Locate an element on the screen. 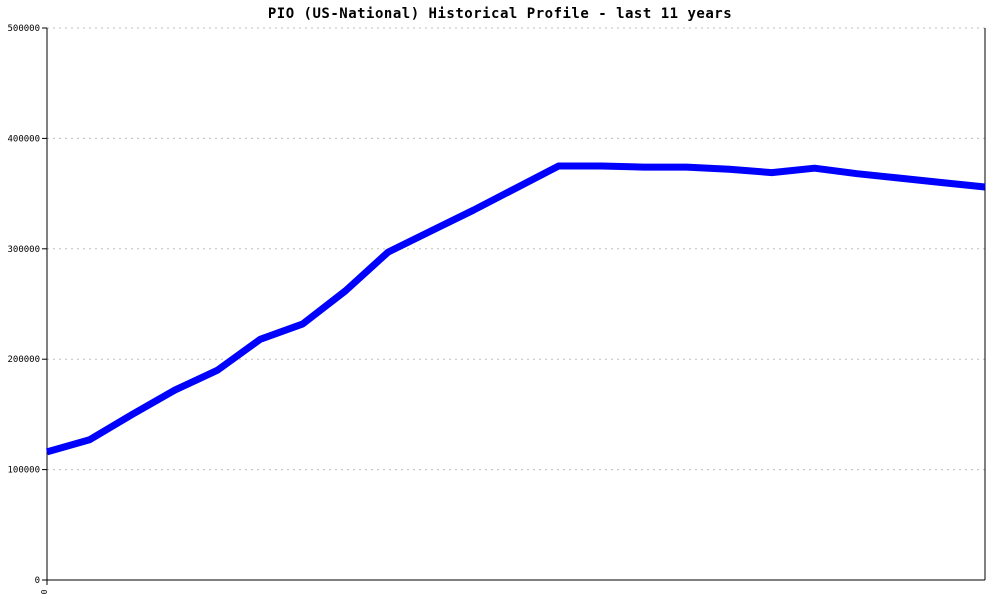 The height and width of the screenshot is (600, 1000). y-axis-tick-label-0: 0 is located at coordinates (37, 581).